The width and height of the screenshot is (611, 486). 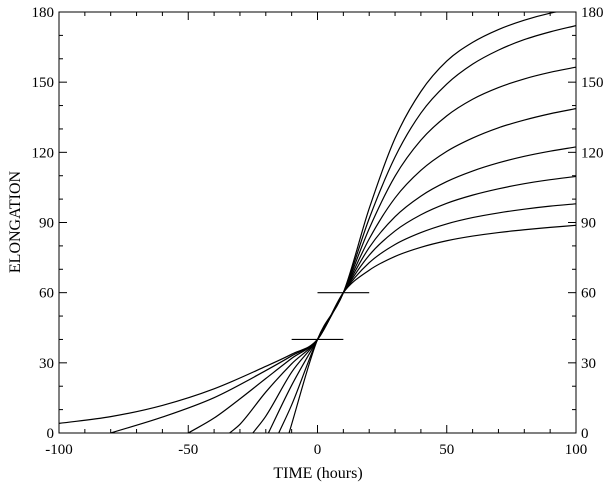 What do you see at coordinates (330, 316) in the screenshot?
I see `marker-layer` at bounding box center [330, 316].